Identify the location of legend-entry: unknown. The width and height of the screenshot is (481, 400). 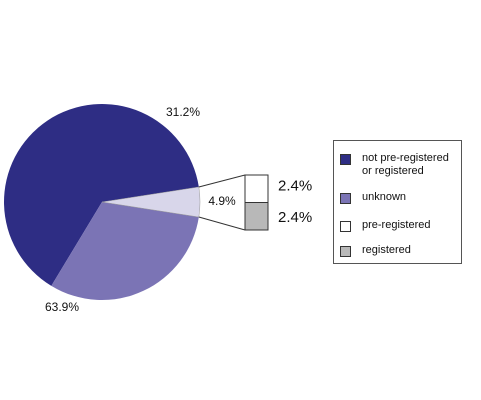
(399, 197).